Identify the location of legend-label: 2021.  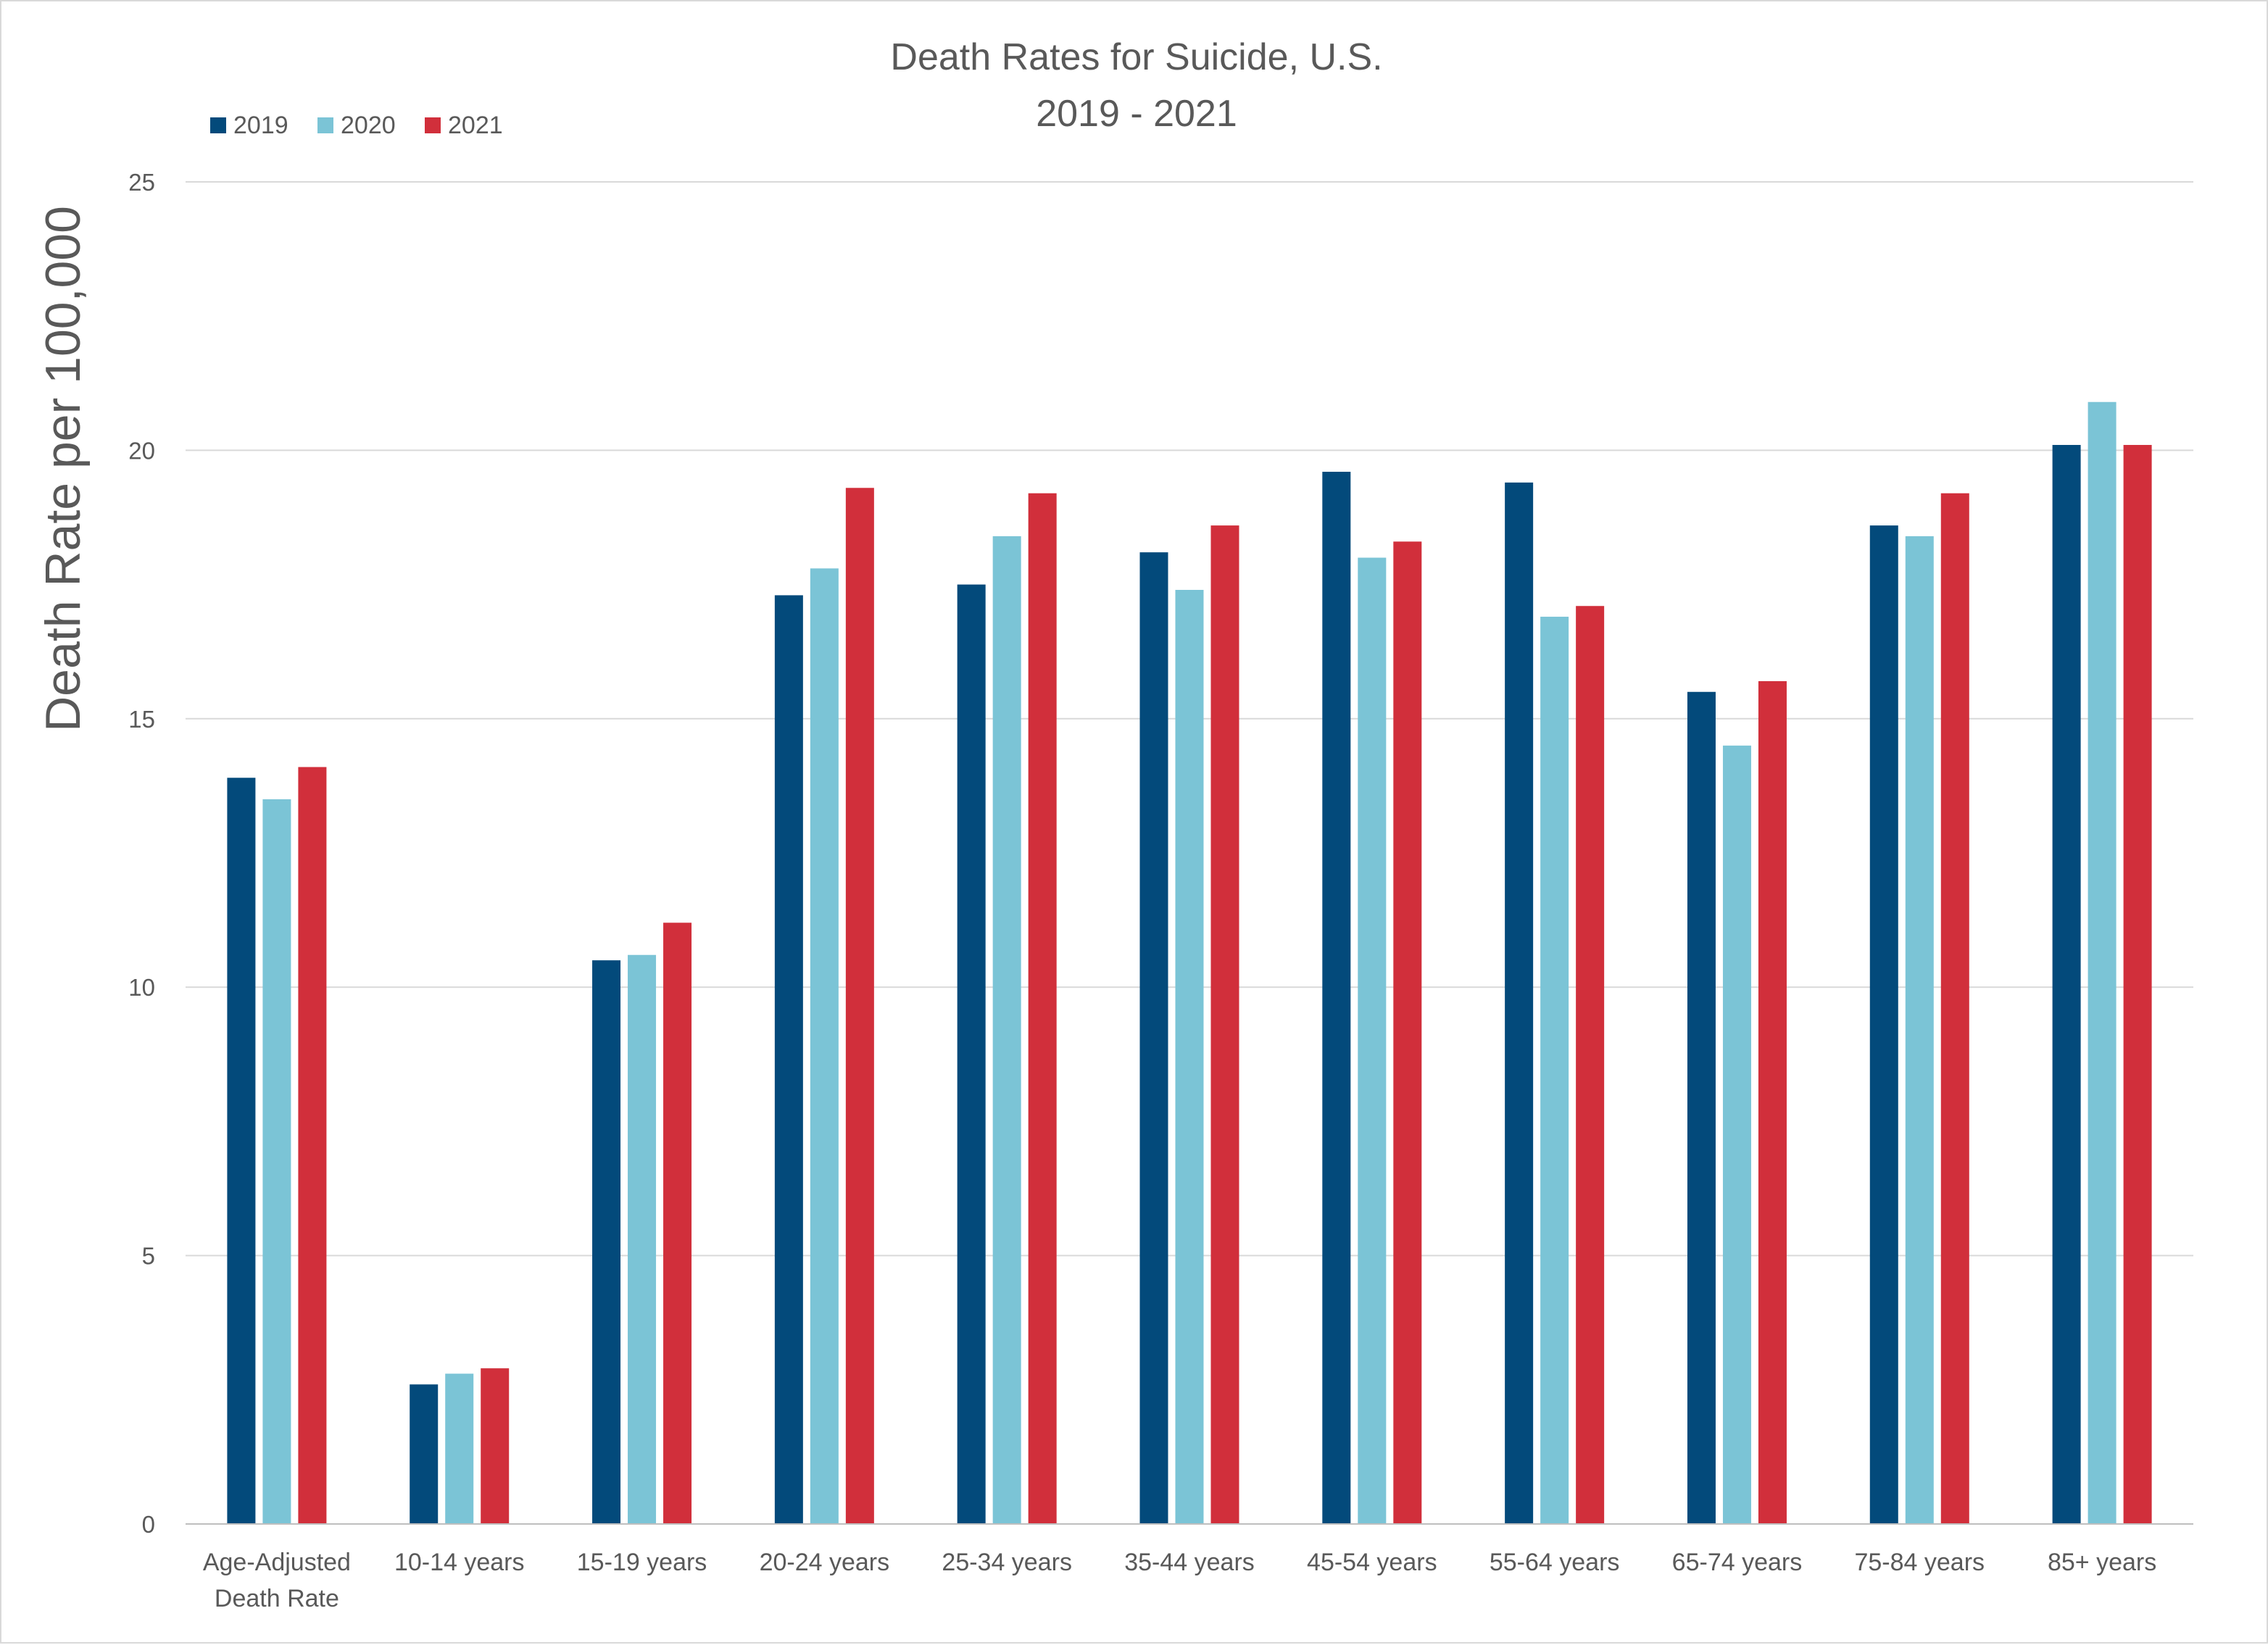
(475, 125).